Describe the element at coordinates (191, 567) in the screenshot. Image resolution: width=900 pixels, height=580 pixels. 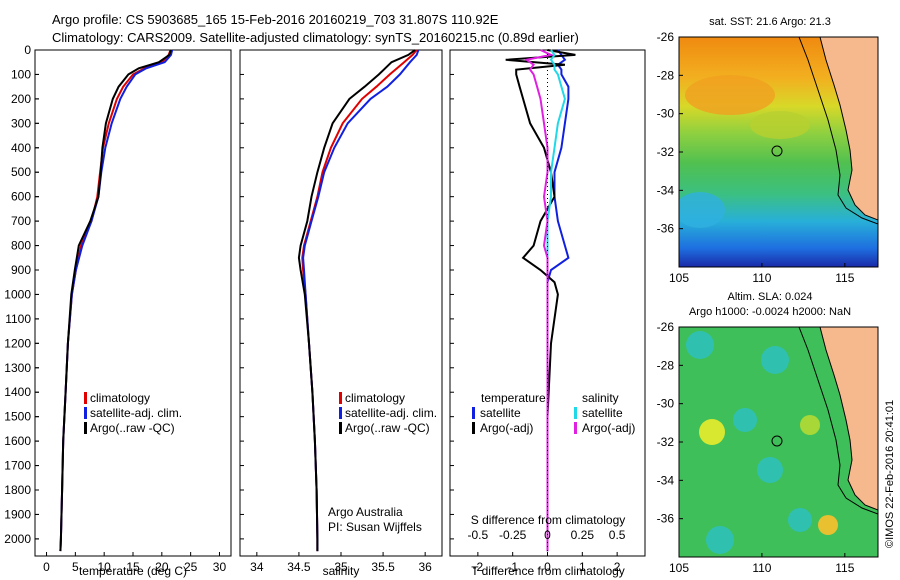
I see `x-tick-label: 25` at that location.